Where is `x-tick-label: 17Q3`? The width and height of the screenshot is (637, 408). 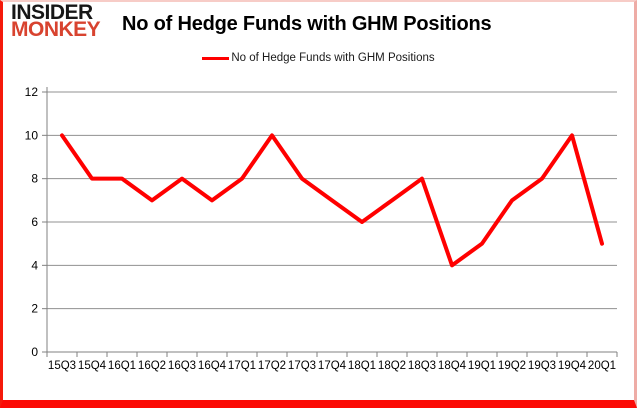
x-tick-label: 17Q3 is located at coordinates (302, 366).